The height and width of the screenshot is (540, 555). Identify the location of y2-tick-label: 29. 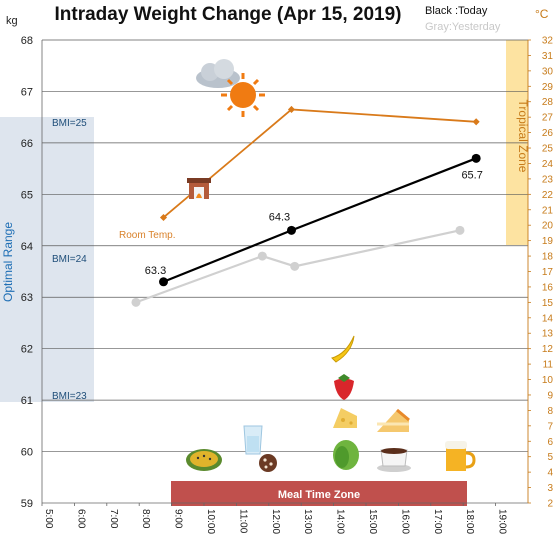
(548, 87).